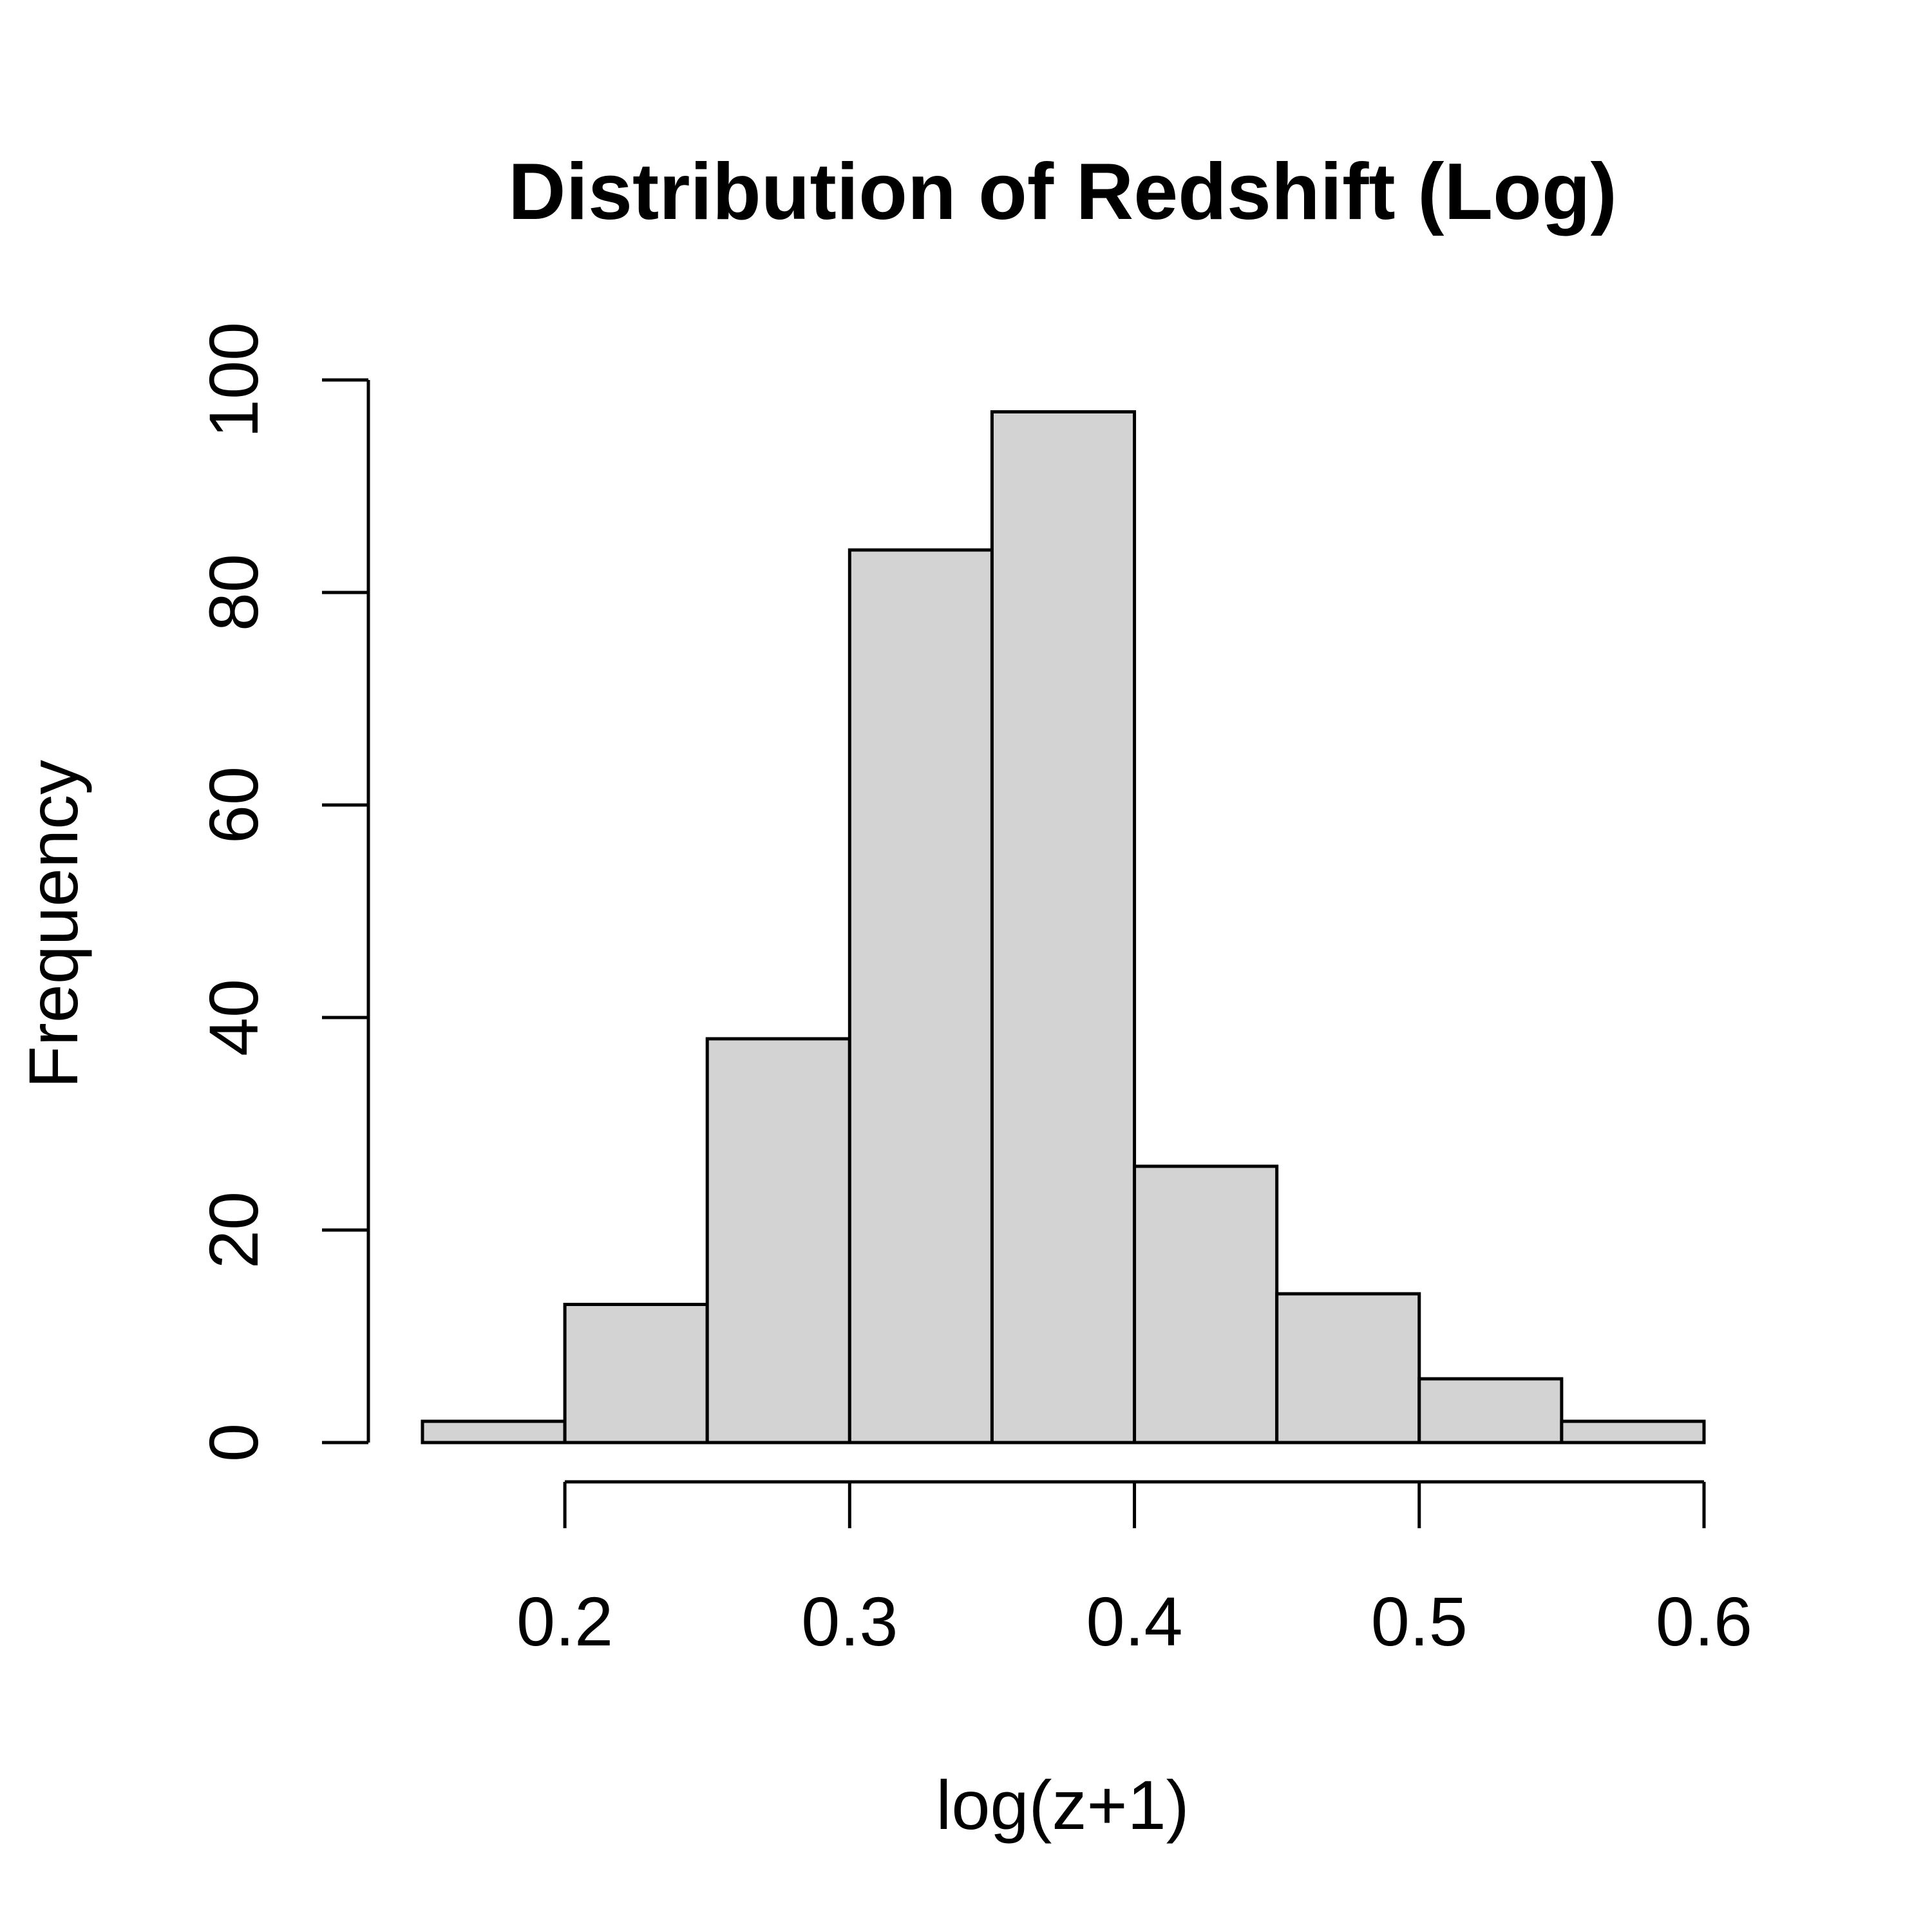  I want to click on y-tick-label: 60, so click(233, 805).